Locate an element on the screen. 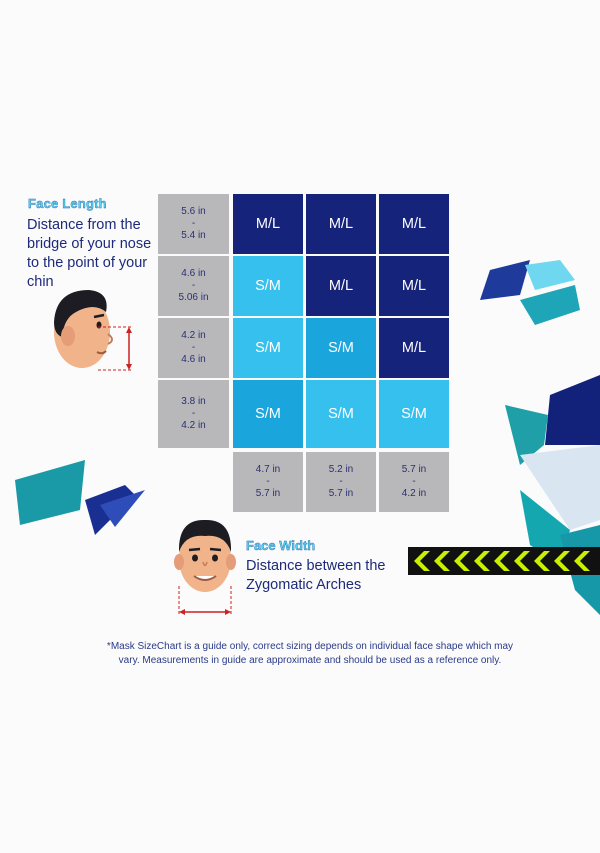  width-range-cell: 5.7 in - 4.2 in is located at coordinates (414, 482).